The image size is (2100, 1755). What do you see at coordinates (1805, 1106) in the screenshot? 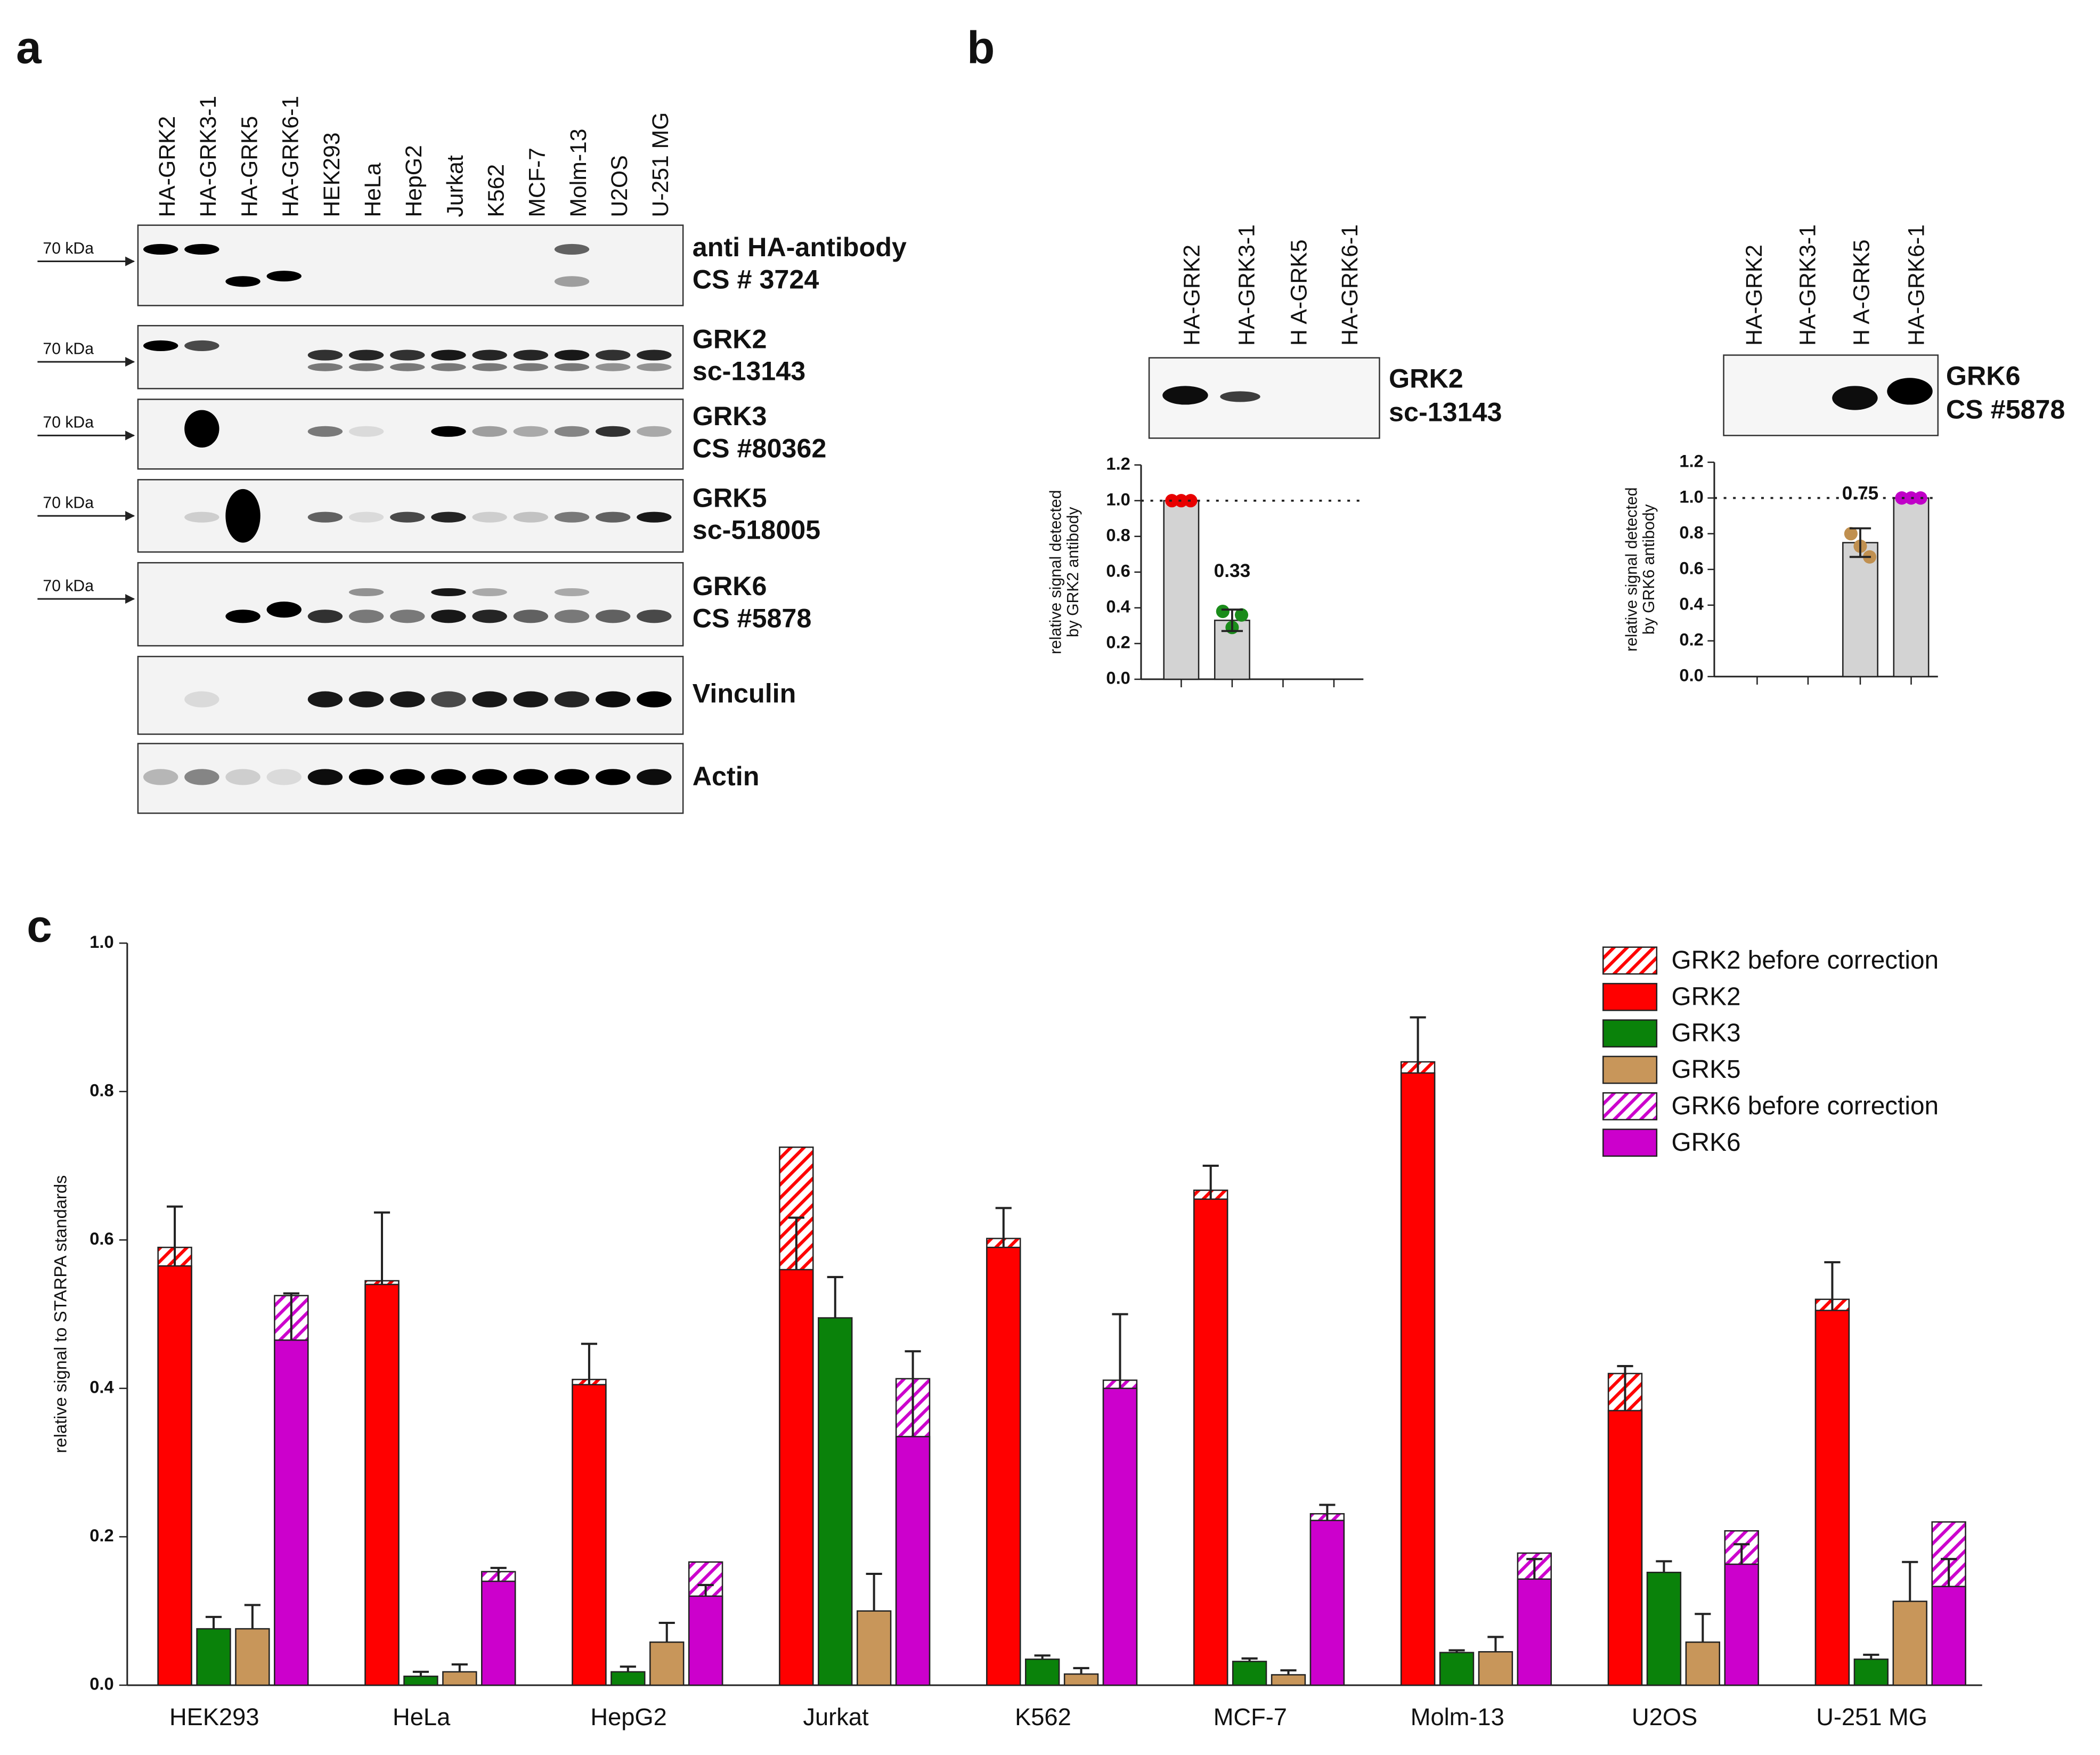
I see `legend-label: GRK6 before correction` at bounding box center [1805, 1106].